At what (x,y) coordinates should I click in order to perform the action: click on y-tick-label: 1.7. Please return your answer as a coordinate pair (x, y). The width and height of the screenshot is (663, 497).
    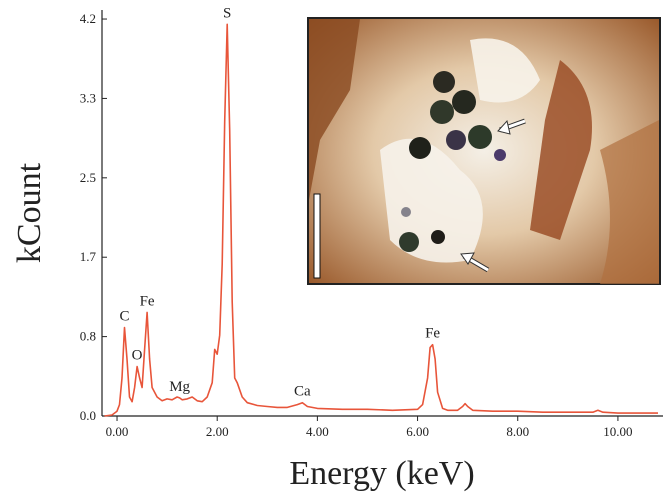
    Looking at the image, I should click on (88, 256).